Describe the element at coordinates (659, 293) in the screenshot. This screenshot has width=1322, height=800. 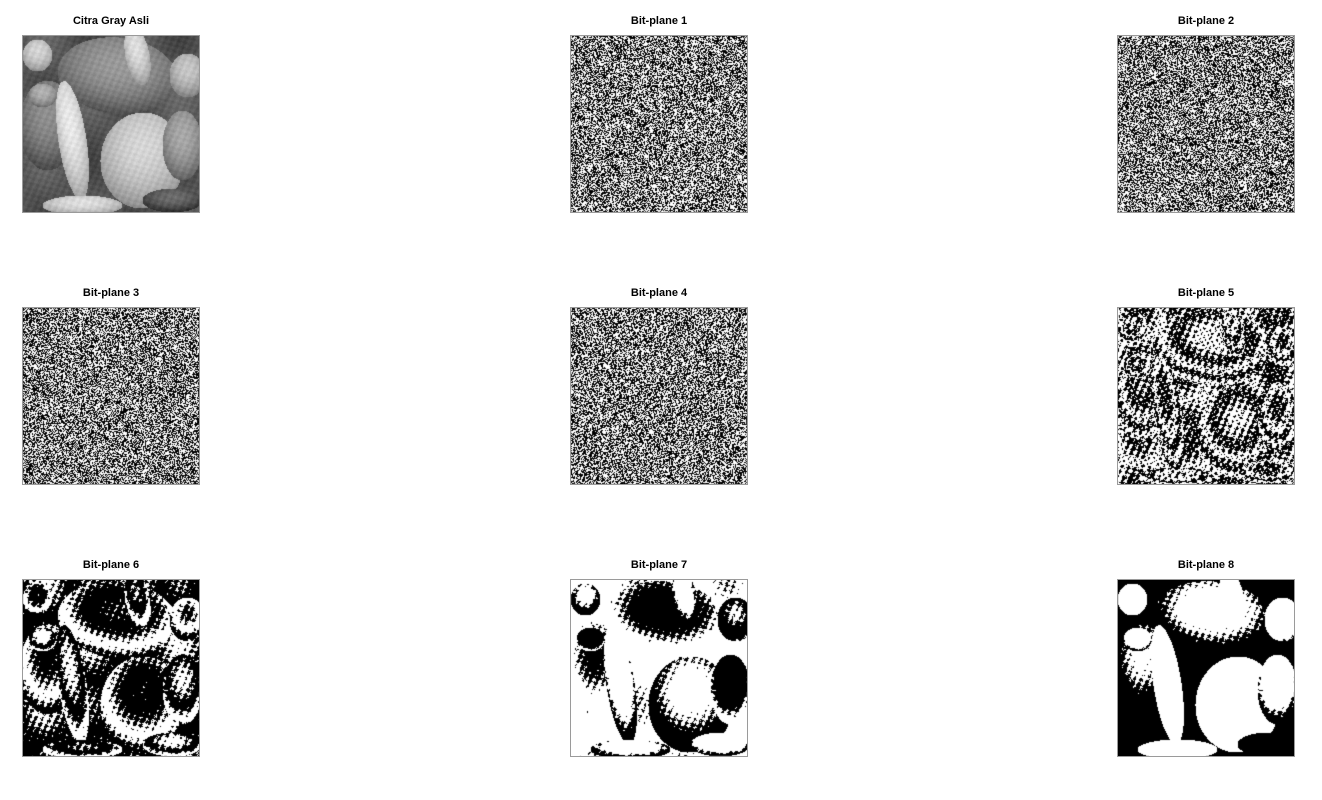
I see `panel-title: Bit-plane 4` at that location.